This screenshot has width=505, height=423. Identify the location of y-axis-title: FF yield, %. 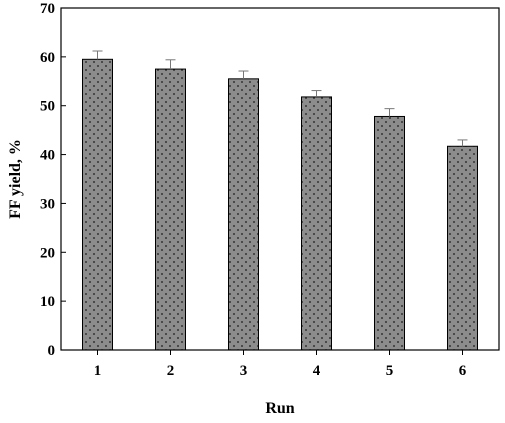
(15, 179).